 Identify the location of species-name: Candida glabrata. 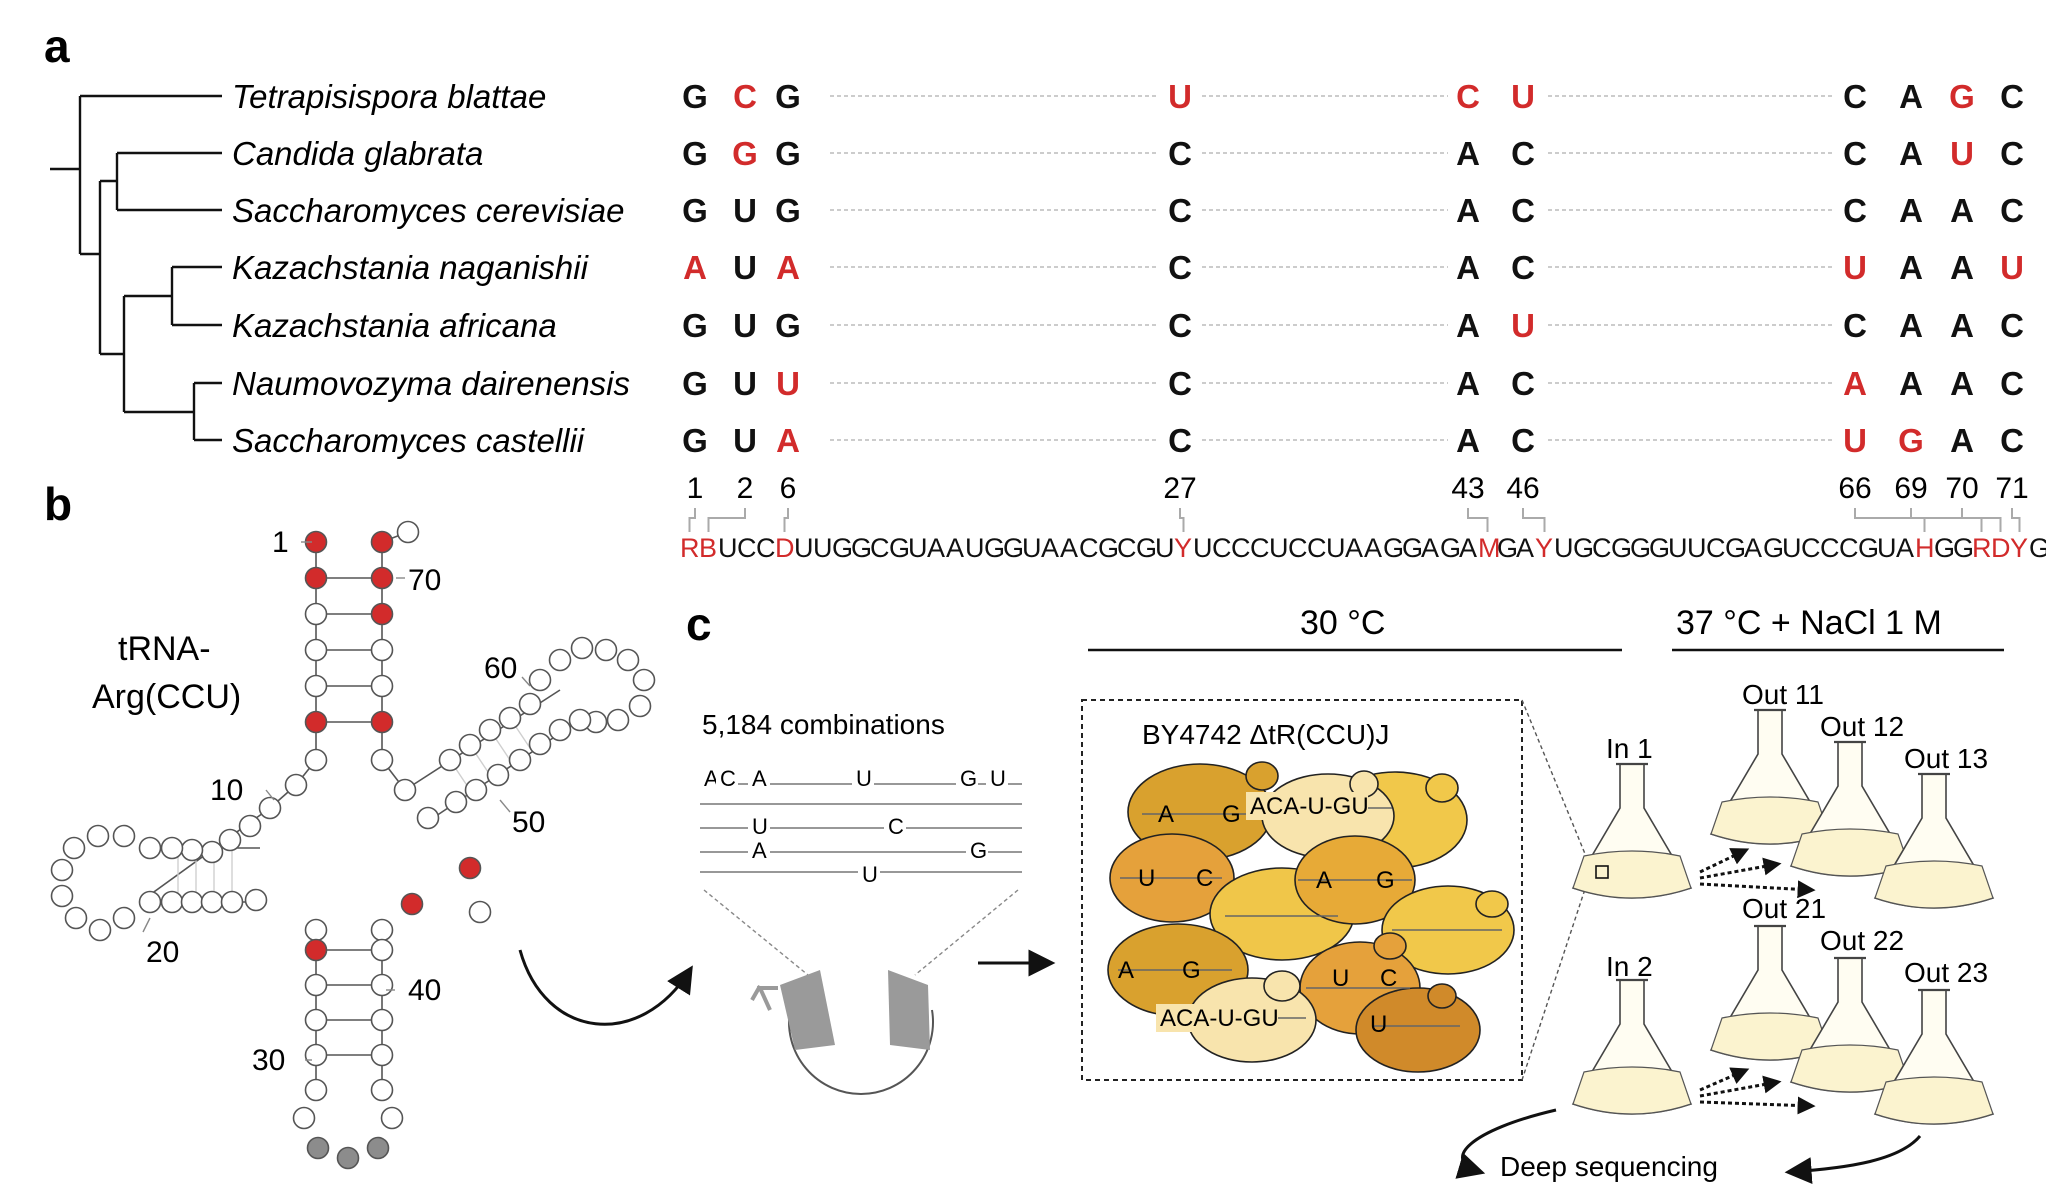
(357, 153).